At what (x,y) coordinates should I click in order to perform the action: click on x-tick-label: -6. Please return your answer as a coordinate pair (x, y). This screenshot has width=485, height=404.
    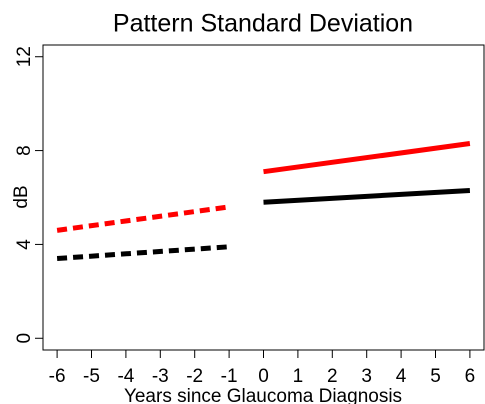
    Looking at the image, I should click on (57, 376).